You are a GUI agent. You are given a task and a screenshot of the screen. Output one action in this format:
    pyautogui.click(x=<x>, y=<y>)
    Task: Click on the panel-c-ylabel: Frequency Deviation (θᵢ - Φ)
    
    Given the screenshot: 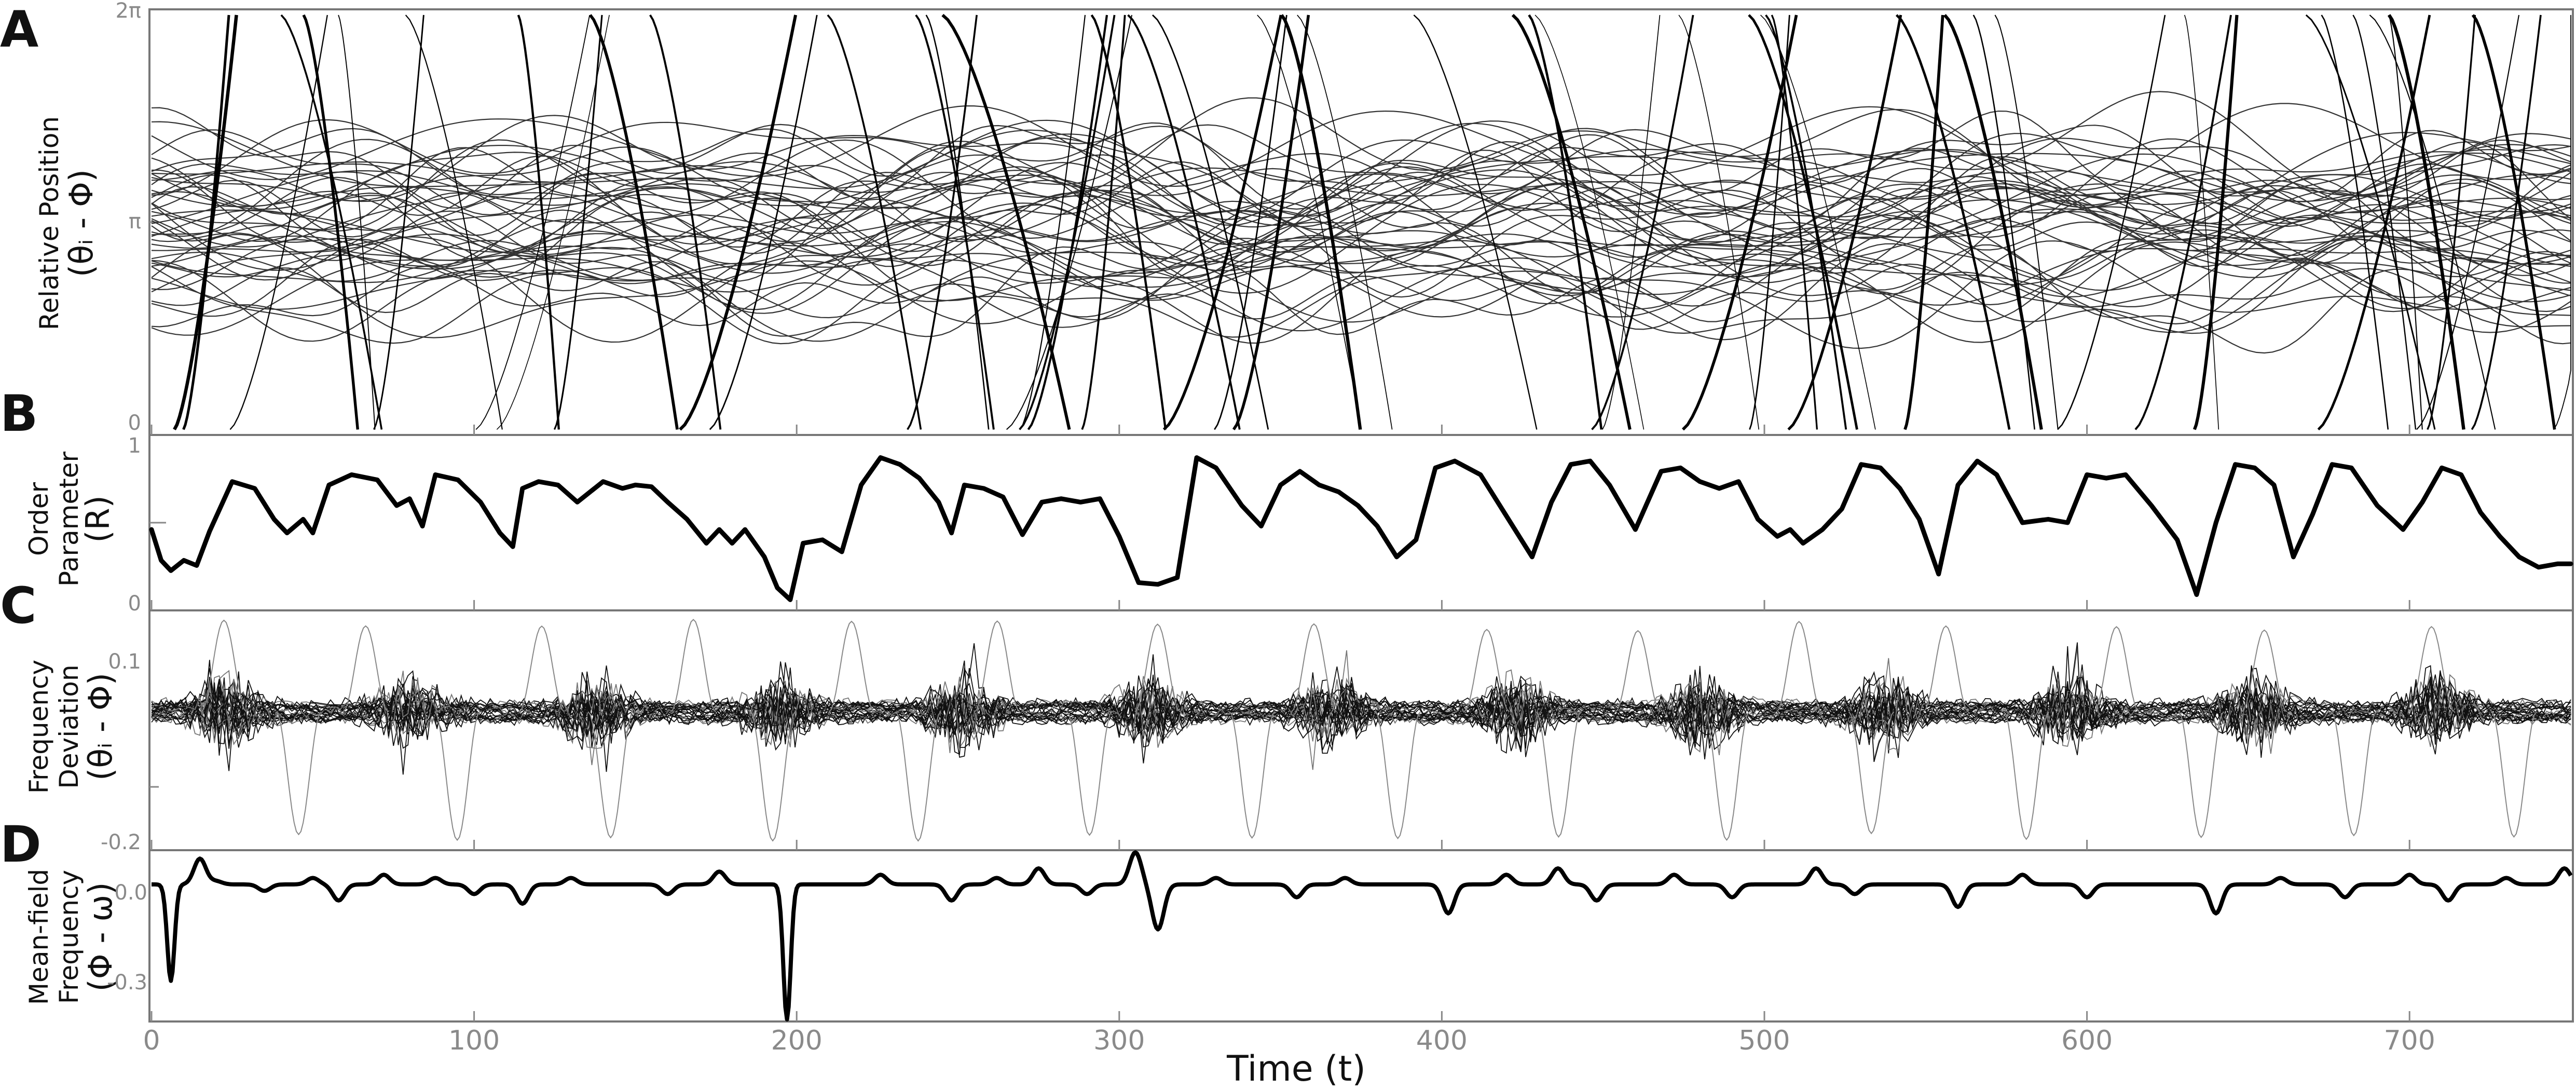 What is the action you would take?
    pyautogui.click(x=71, y=727)
    